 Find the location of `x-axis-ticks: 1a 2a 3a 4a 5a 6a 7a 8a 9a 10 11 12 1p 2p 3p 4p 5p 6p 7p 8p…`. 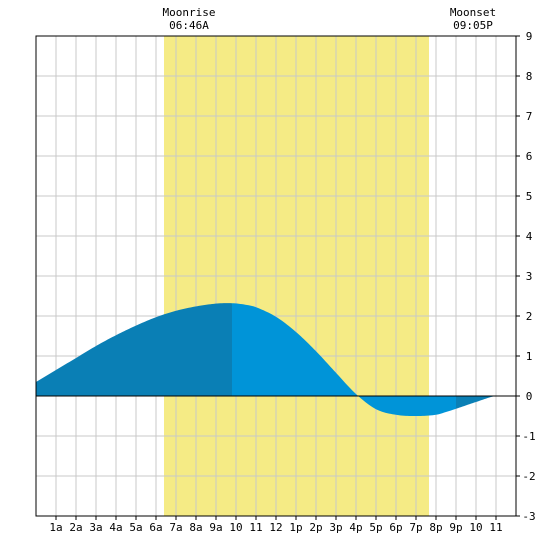

x-axis-ticks: 1a 2a 3a 4a 5a 6a 7a 8a 9a 10 11 12 1p 2p 3p 4p 5p 6p 7p 8p… is located at coordinates (276, 525).